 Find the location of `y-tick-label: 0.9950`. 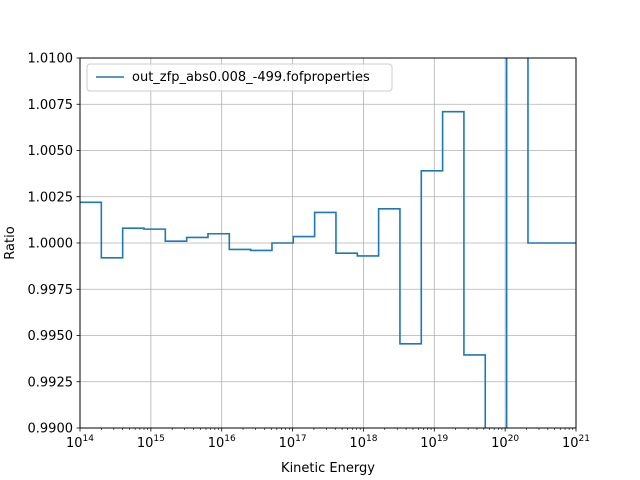

y-tick-label: 0.9950 is located at coordinates (51, 336).